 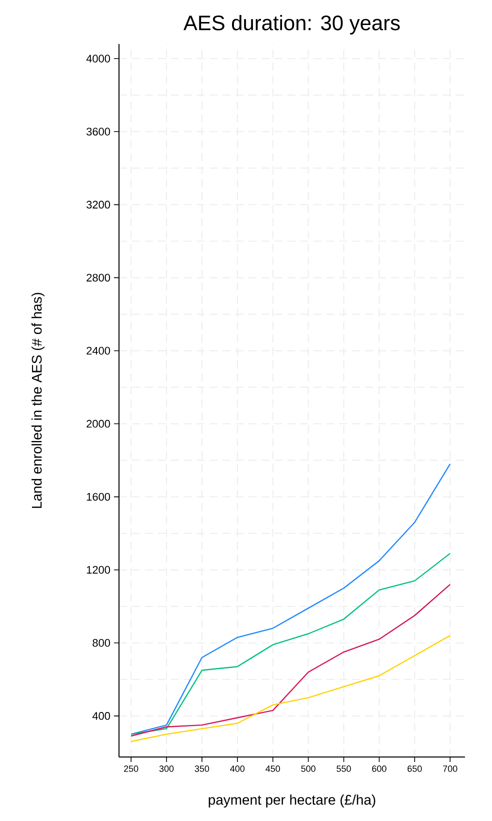 What do you see at coordinates (98, 496) in the screenshot?
I see `y-tick-label: 1600` at bounding box center [98, 496].